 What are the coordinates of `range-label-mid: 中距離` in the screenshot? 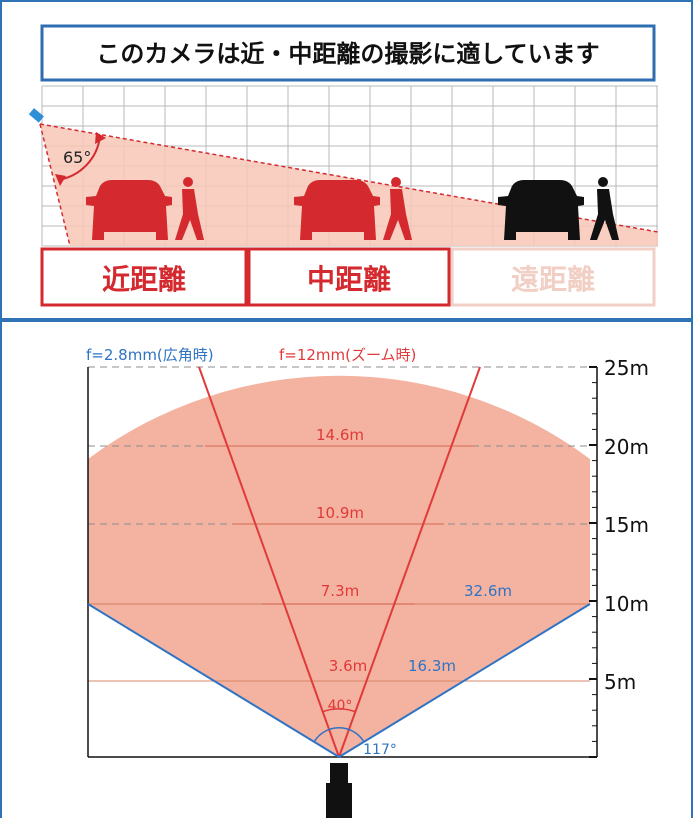 It's located at (349, 279).